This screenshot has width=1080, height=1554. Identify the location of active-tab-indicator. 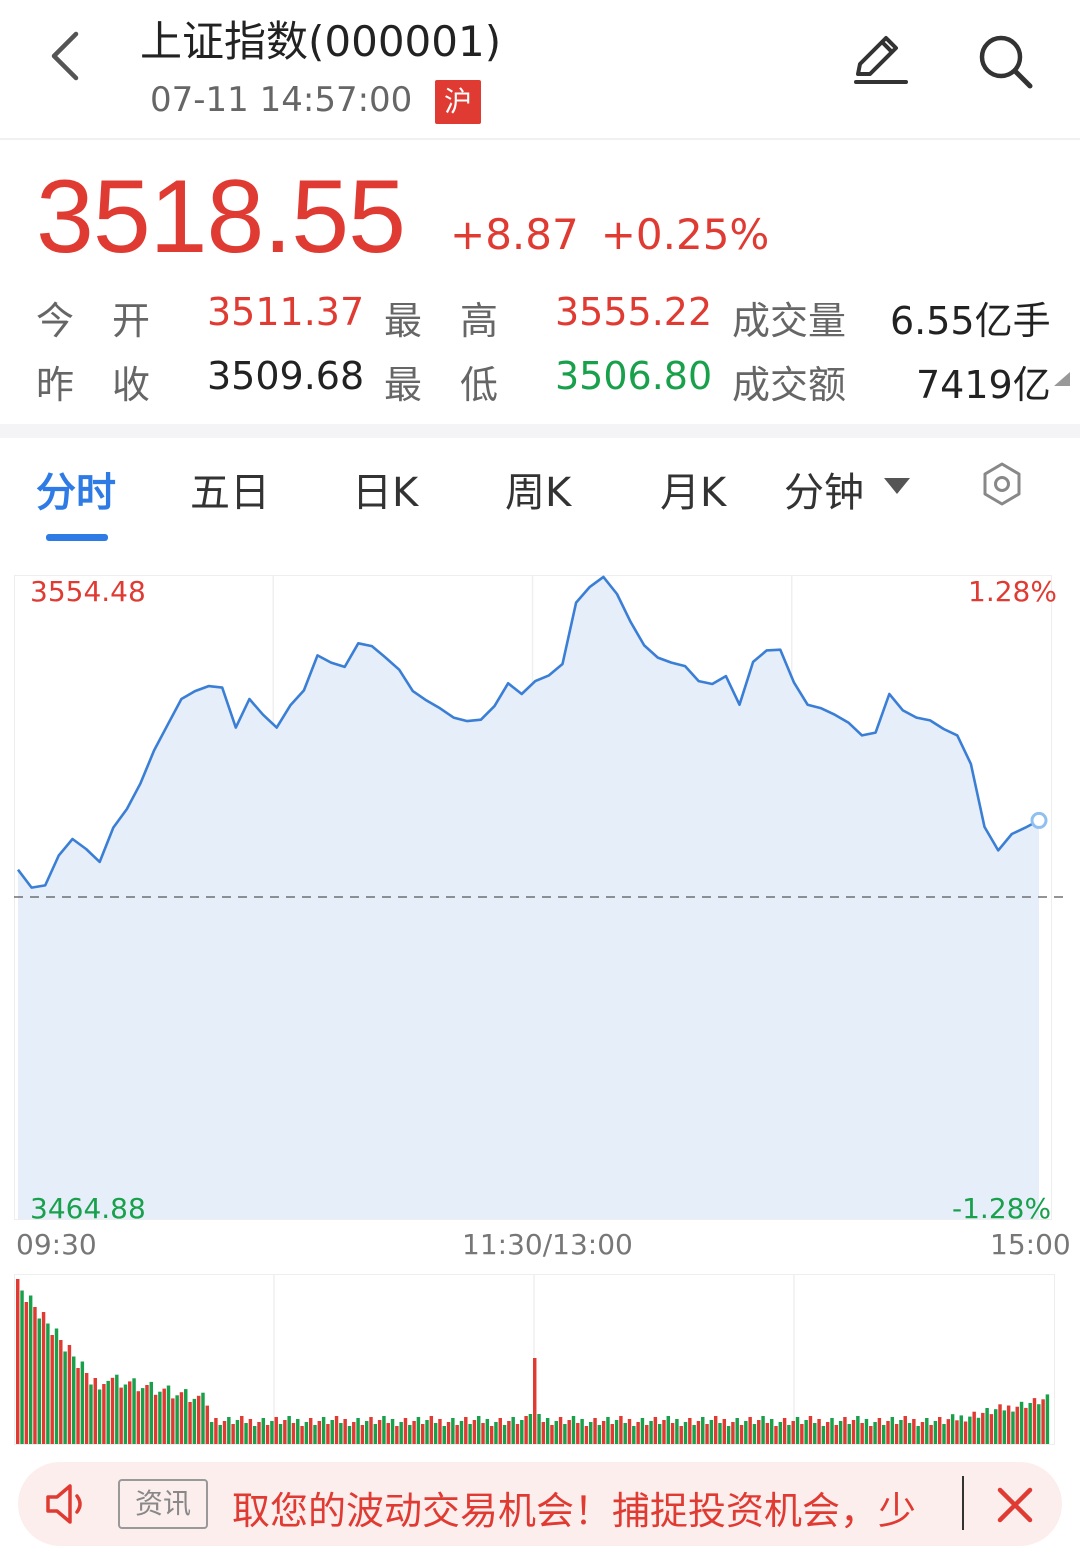
(77, 537).